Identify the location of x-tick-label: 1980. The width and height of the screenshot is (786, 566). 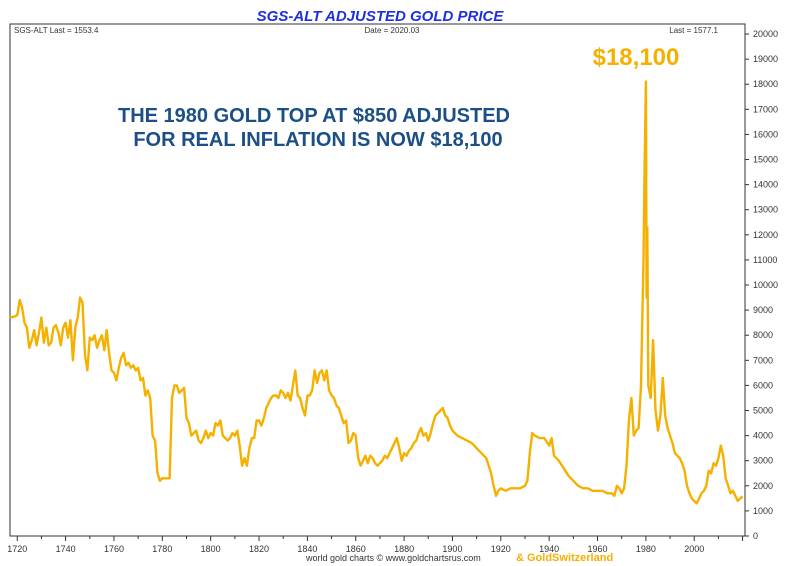
(646, 549).